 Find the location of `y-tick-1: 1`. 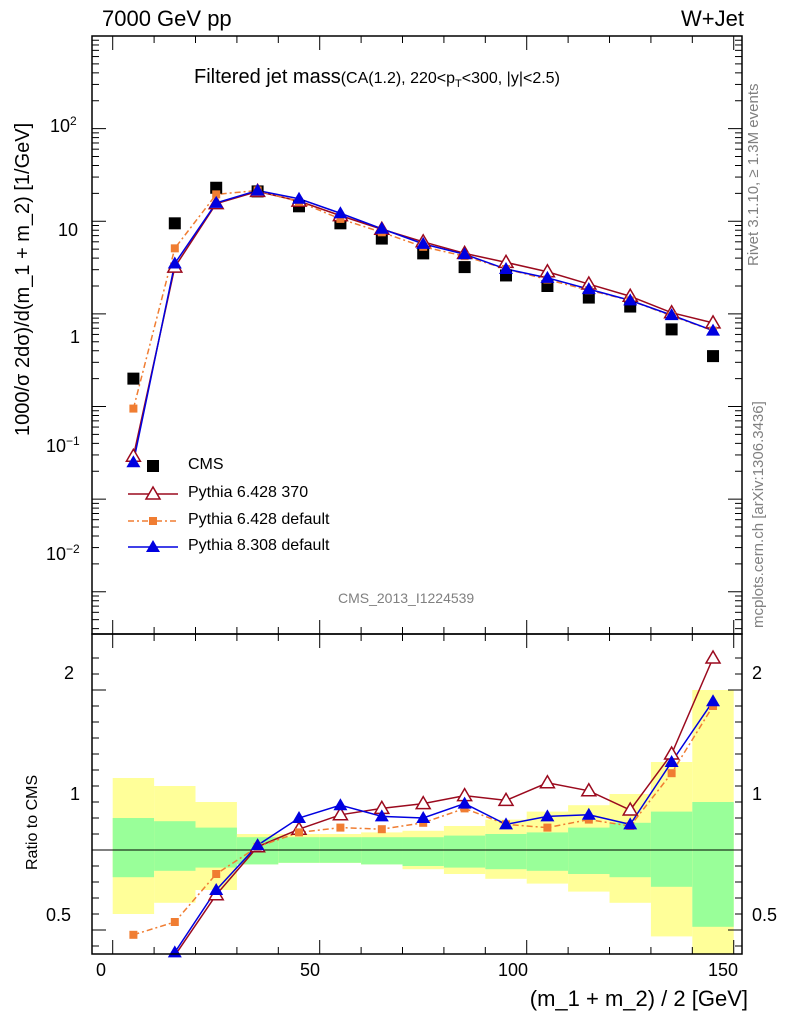

y-tick-1: 1 is located at coordinates (75, 337).